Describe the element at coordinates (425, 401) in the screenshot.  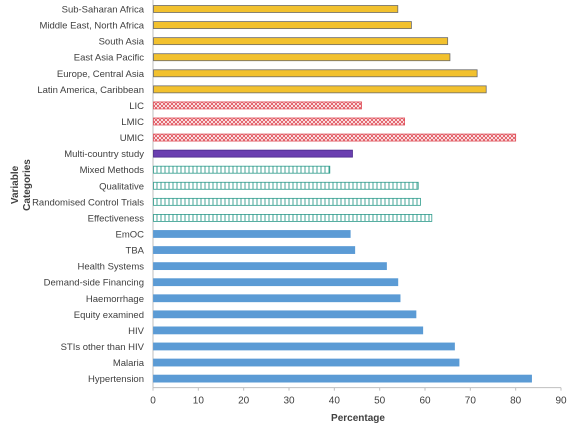
I see `x-tick-label: 60` at that location.